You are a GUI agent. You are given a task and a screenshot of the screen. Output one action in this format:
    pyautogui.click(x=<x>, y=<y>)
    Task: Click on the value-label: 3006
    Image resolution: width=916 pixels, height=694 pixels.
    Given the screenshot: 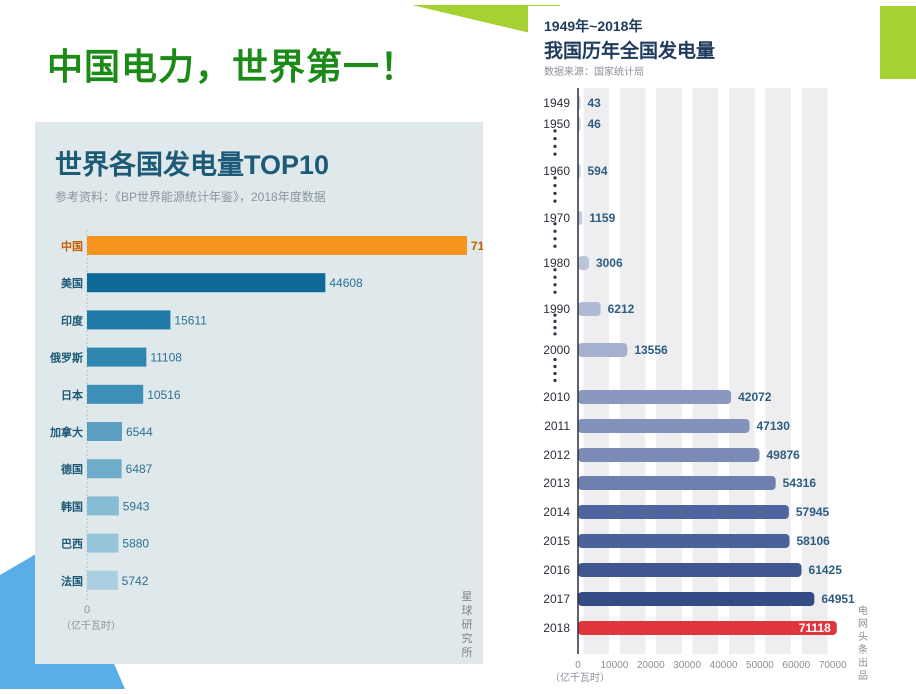 What is the action you would take?
    pyautogui.click(x=609, y=263)
    